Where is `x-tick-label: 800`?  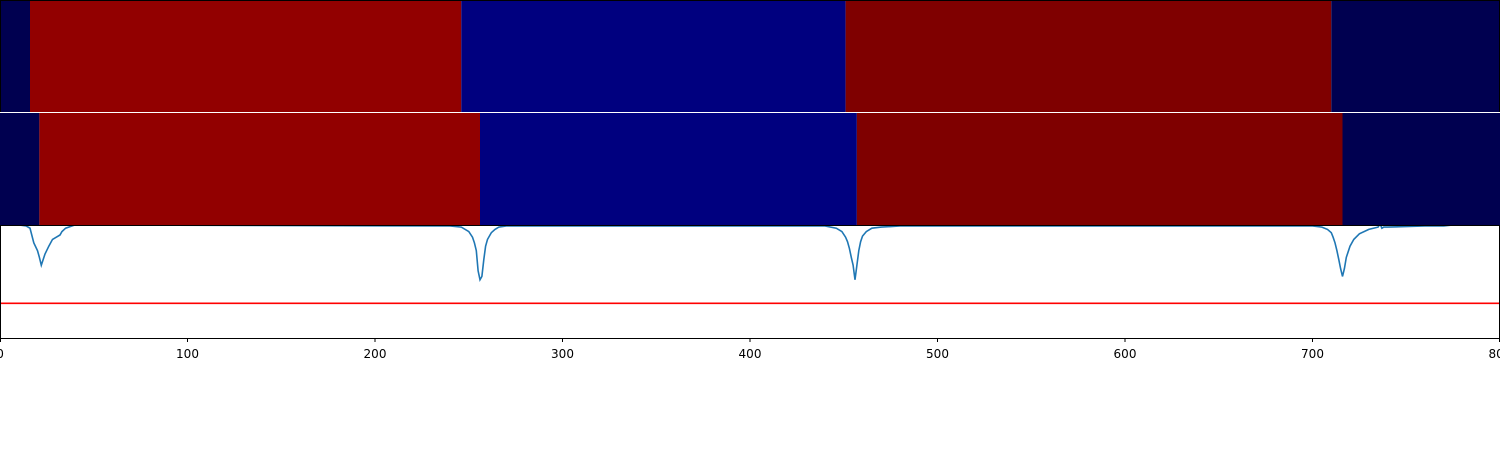
x-tick-label: 800 is located at coordinates (1494, 354).